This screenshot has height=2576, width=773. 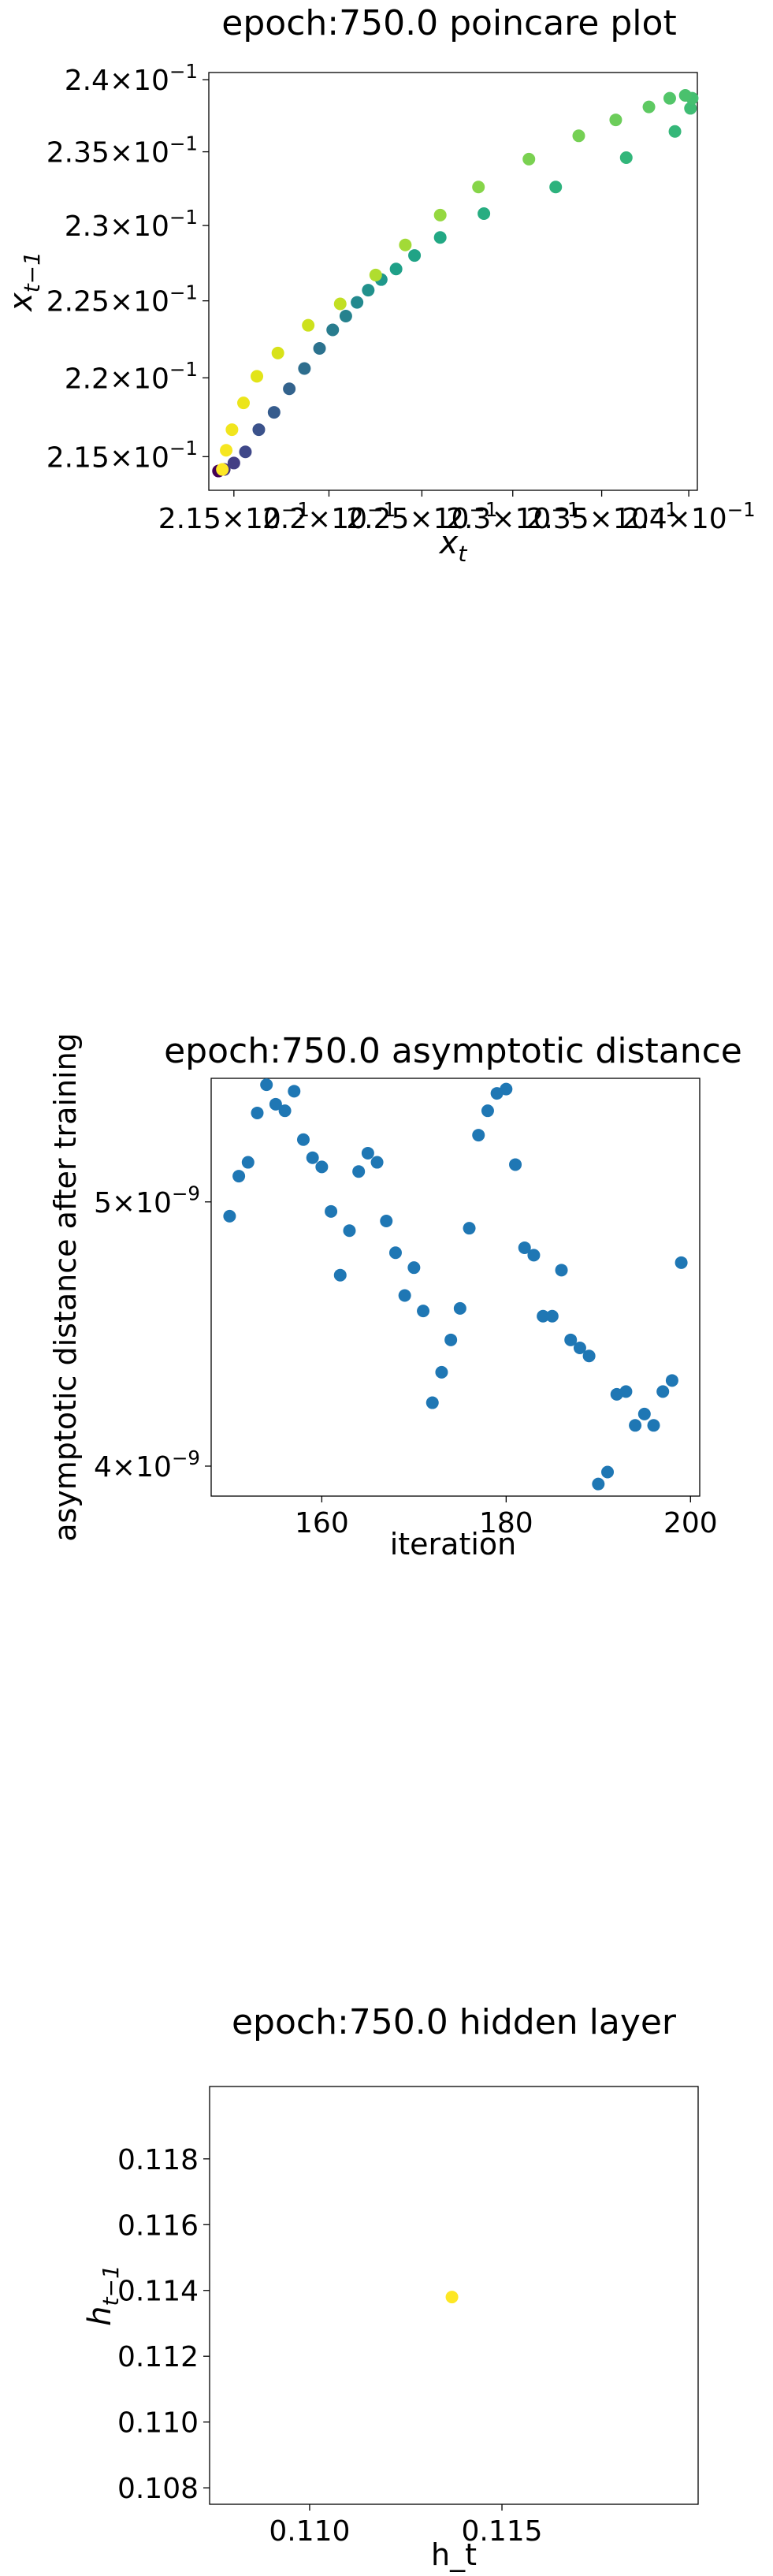 What do you see at coordinates (158, 2357) in the screenshot?
I see `y-tick-label: 0.112` at bounding box center [158, 2357].